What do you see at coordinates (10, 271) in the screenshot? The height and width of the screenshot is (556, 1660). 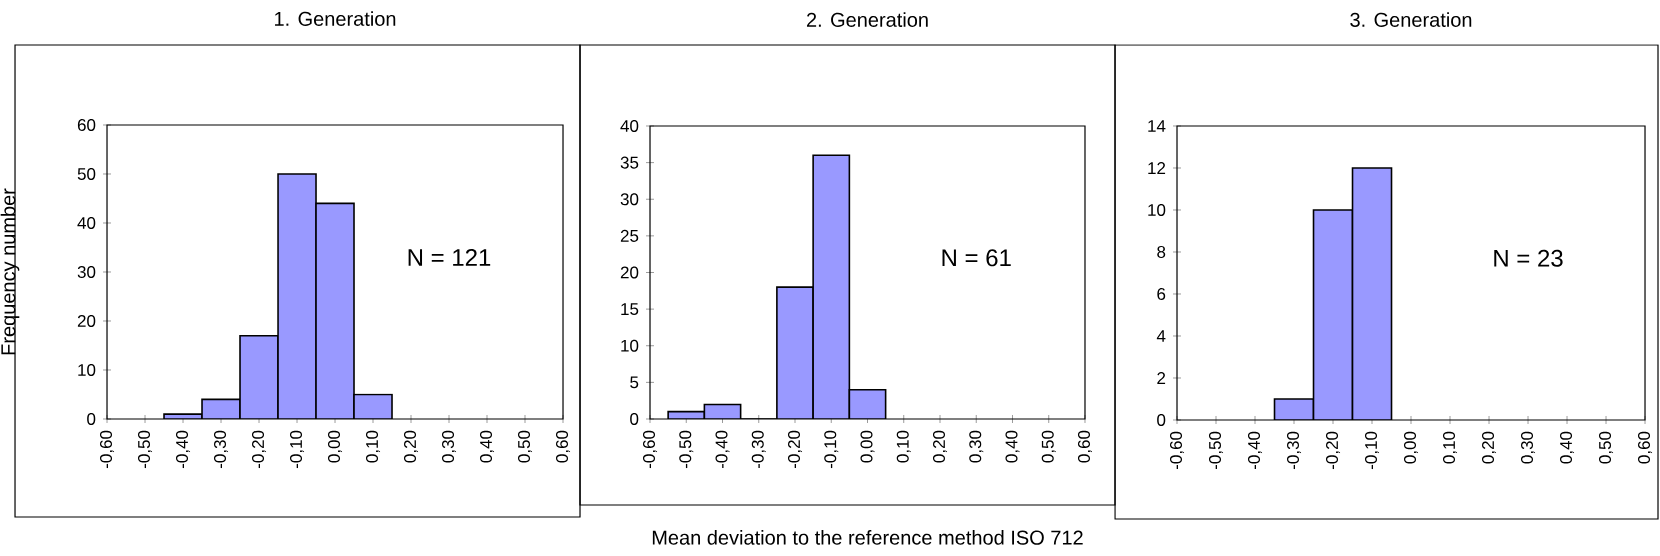 I see `y-axis-title: Frequency number` at bounding box center [10, 271].